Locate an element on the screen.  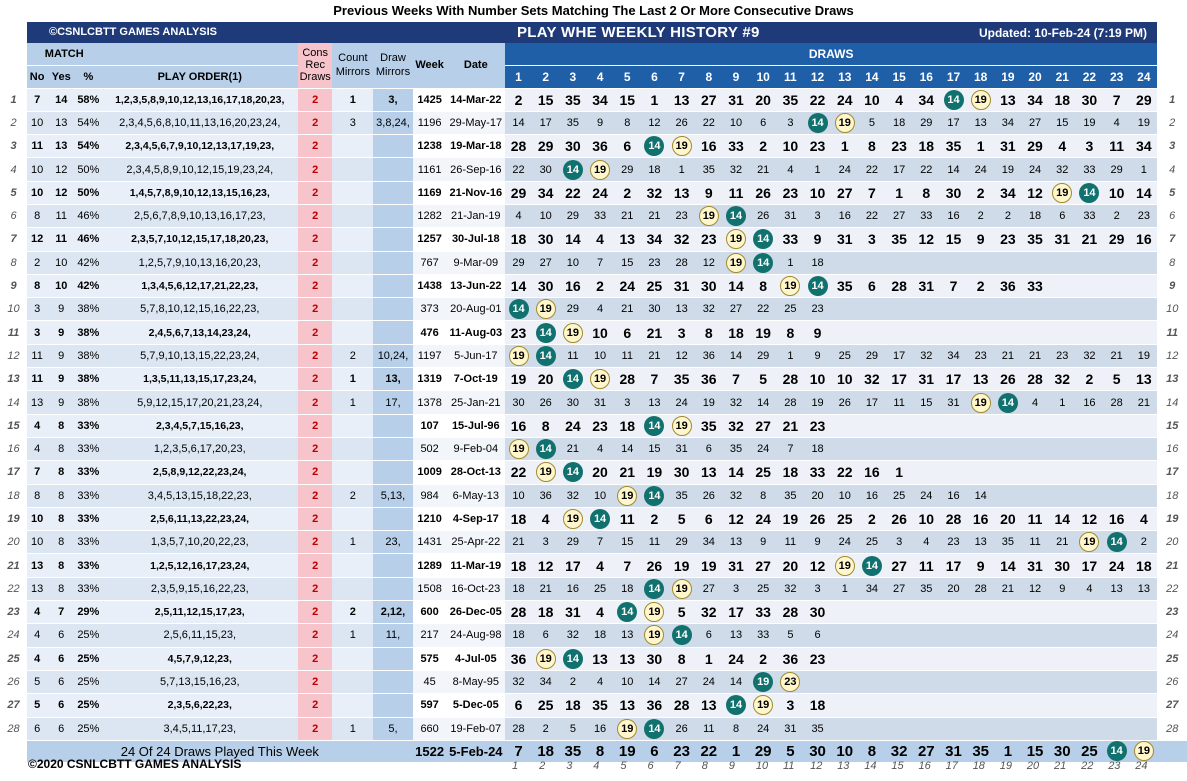
bottom-draw-number: 20 is located at coordinates (1033, 766).